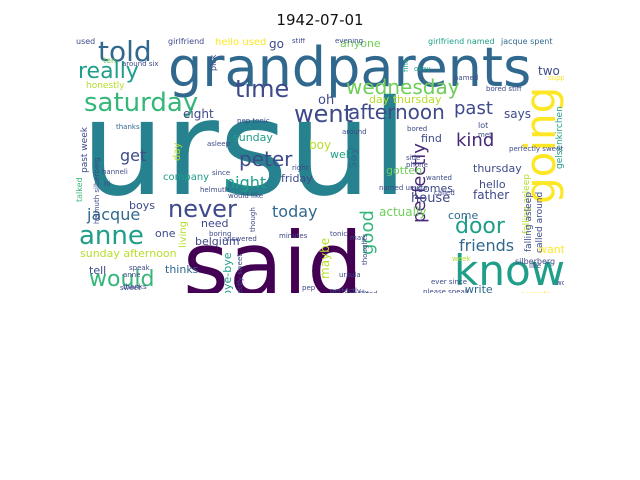 The width and height of the screenshot is (640, 480). What do you see at coordinates (540, 222) in the screenshot?
I see `word-called-around: called around` at bounding box center [540, 222].